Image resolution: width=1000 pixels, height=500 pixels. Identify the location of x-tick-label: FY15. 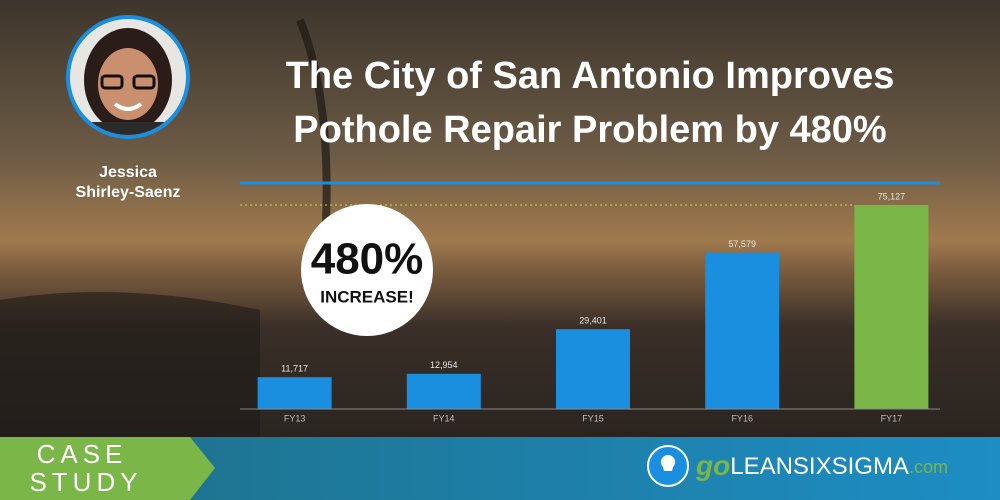
(593, 418).